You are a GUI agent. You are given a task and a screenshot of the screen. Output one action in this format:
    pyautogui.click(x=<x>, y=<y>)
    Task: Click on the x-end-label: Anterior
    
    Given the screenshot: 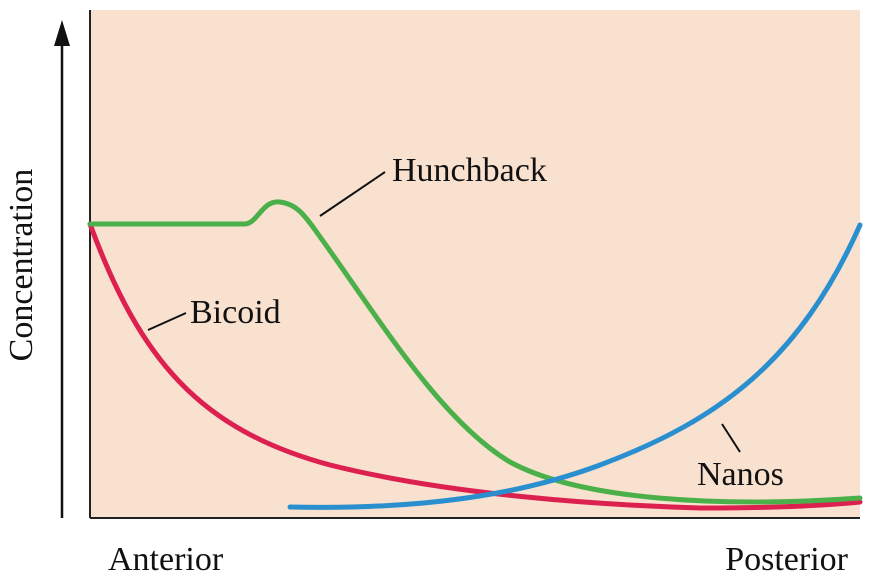 What is the action you would take?
    pyautogui.click(x=166, y=559)
    